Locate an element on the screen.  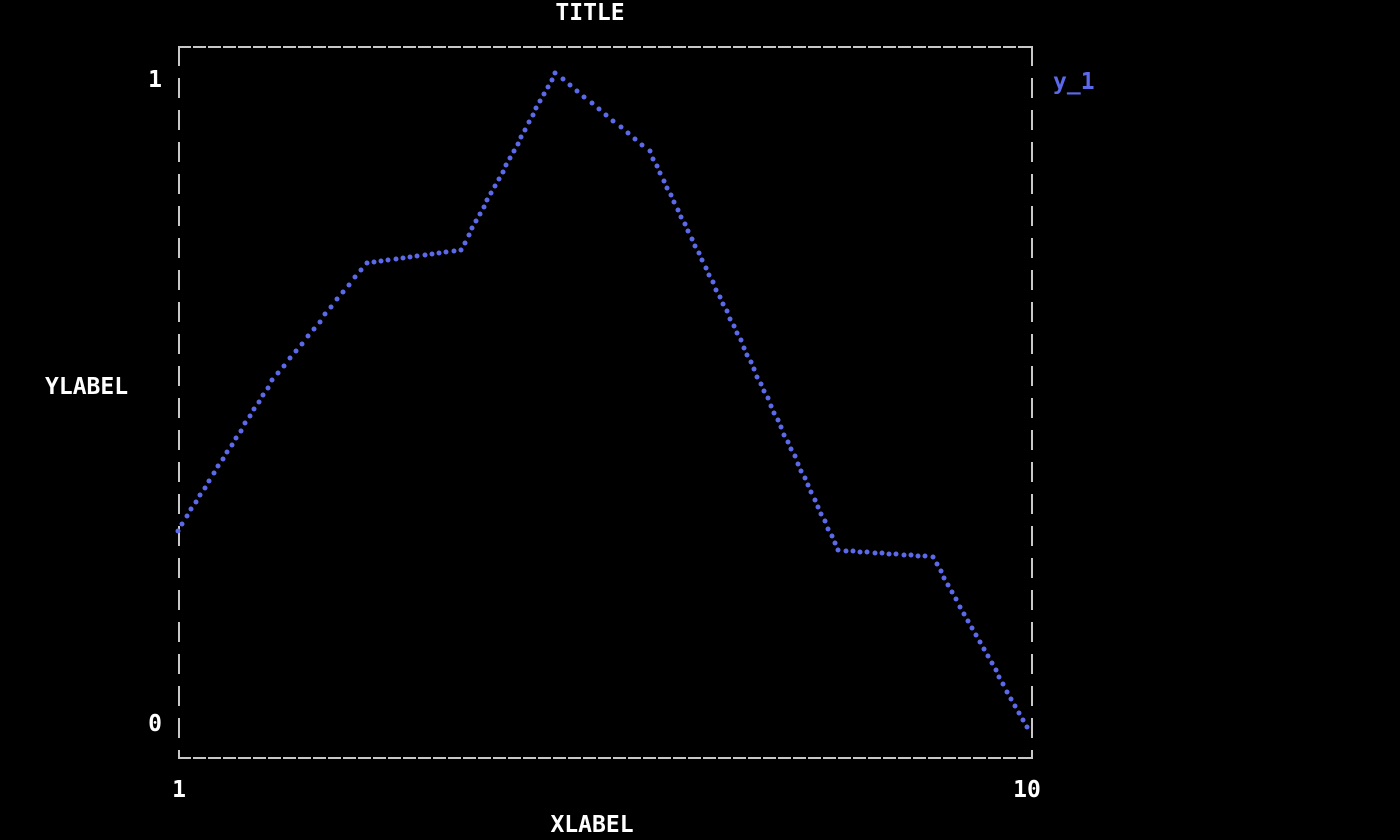
frame-edge-top is located at coordinates (605, 47).